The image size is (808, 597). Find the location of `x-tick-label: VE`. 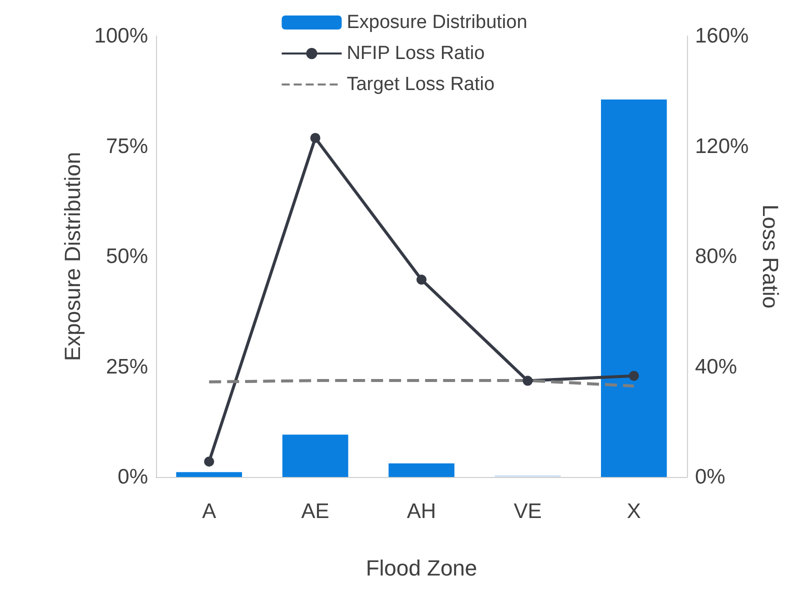

x-tick-label: VE is located at coordinates (528, 511).